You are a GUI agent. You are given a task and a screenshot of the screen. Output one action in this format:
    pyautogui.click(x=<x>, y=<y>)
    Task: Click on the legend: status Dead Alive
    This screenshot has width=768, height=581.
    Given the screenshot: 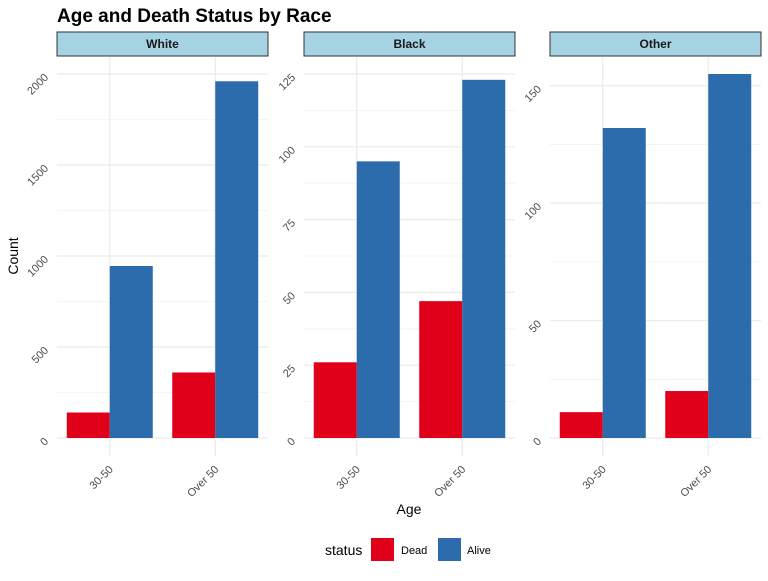 What is the action you would take?
    pyautogui.click(x=408, y=549)
    